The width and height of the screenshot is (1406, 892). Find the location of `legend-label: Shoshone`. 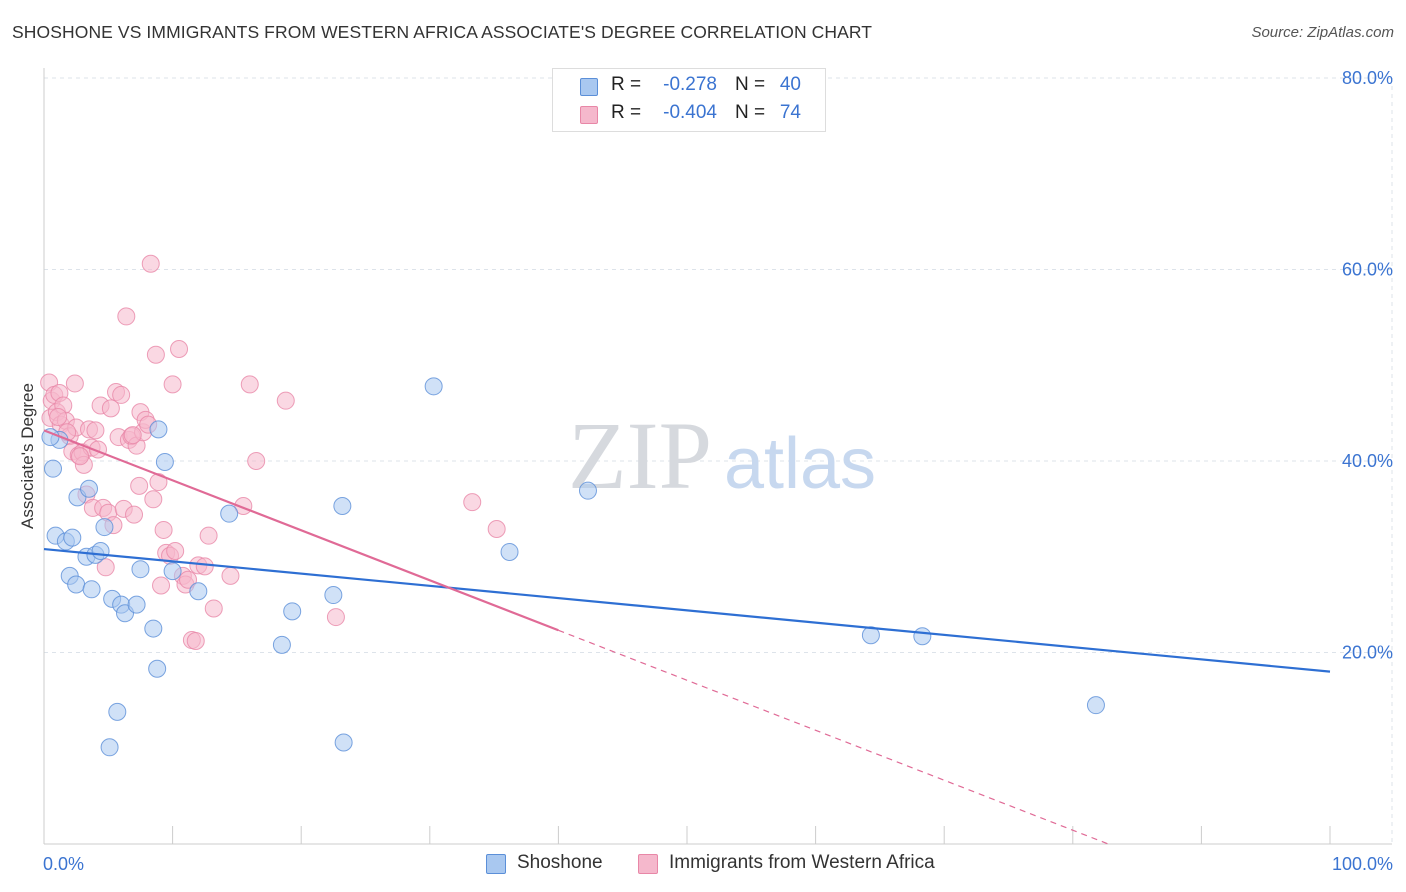

legend-label: Shoshone is located at coordinates (560, 862).